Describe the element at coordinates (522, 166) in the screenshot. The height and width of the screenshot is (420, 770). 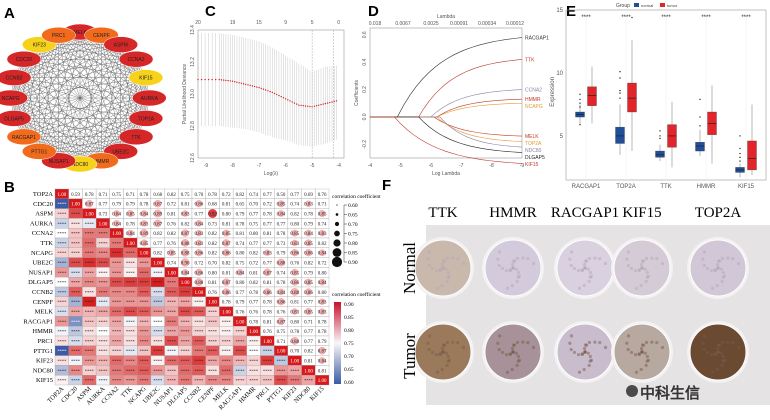
I see `x-tick-label: -9` at that location.